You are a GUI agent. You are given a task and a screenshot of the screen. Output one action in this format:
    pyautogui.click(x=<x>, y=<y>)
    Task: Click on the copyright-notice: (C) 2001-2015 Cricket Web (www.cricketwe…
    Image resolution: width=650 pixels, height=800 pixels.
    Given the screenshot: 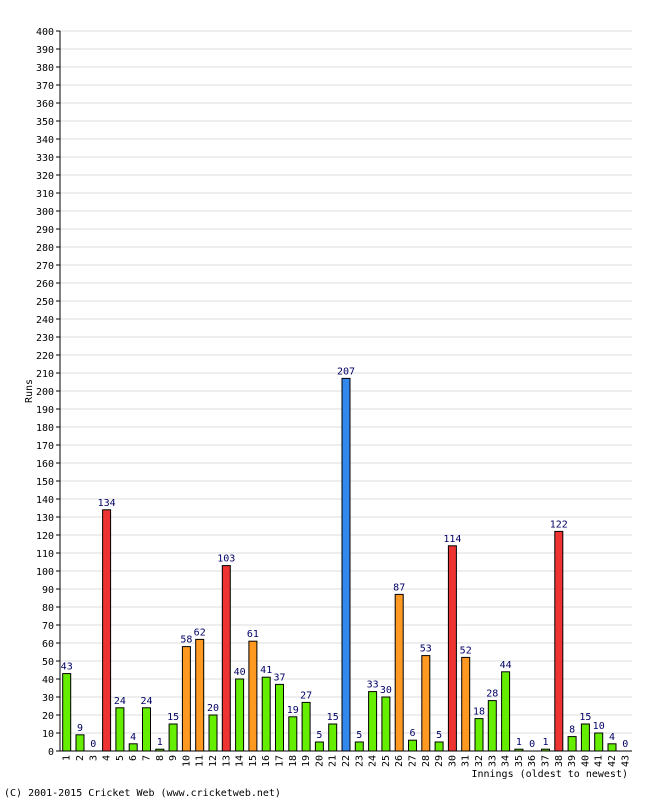 What is the action you would take?
    pyautogui.click(x=142, y=793)
    